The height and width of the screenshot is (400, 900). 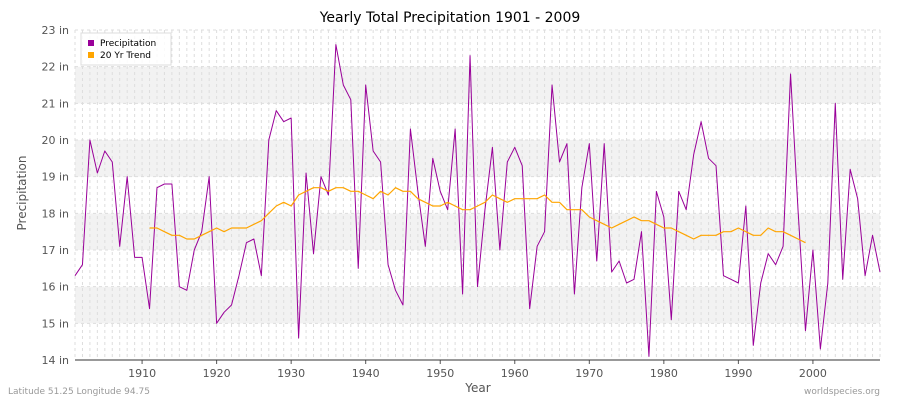 What do you see at coordinates (217, 373) in the screenshot?
I see `x-tick-label: 1920` at bounding box center [217, 373].